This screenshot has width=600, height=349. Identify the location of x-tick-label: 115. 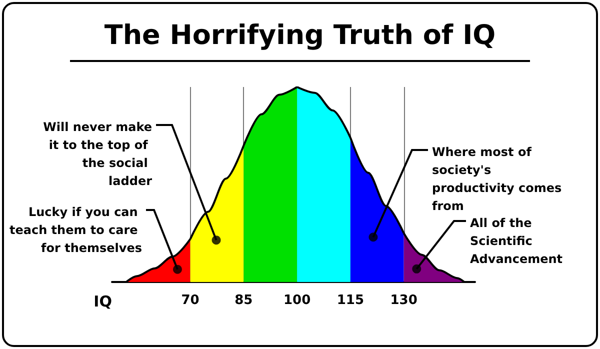
(350, 300).